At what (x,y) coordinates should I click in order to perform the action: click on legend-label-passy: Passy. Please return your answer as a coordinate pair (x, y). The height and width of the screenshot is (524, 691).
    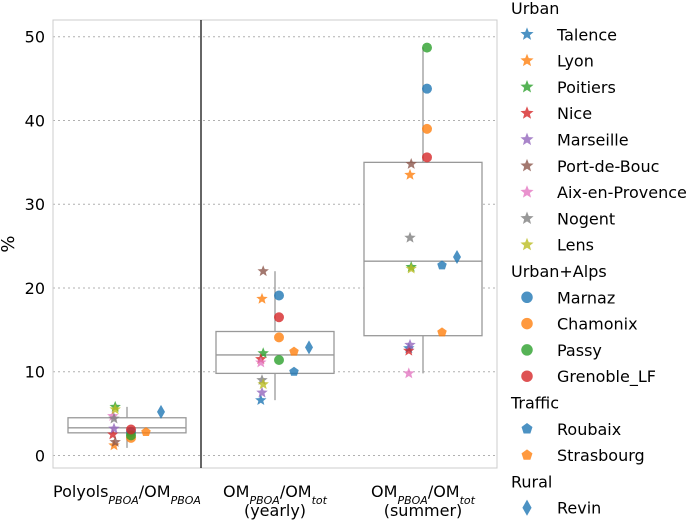
    Looking at the image, I should click on (579, 350).